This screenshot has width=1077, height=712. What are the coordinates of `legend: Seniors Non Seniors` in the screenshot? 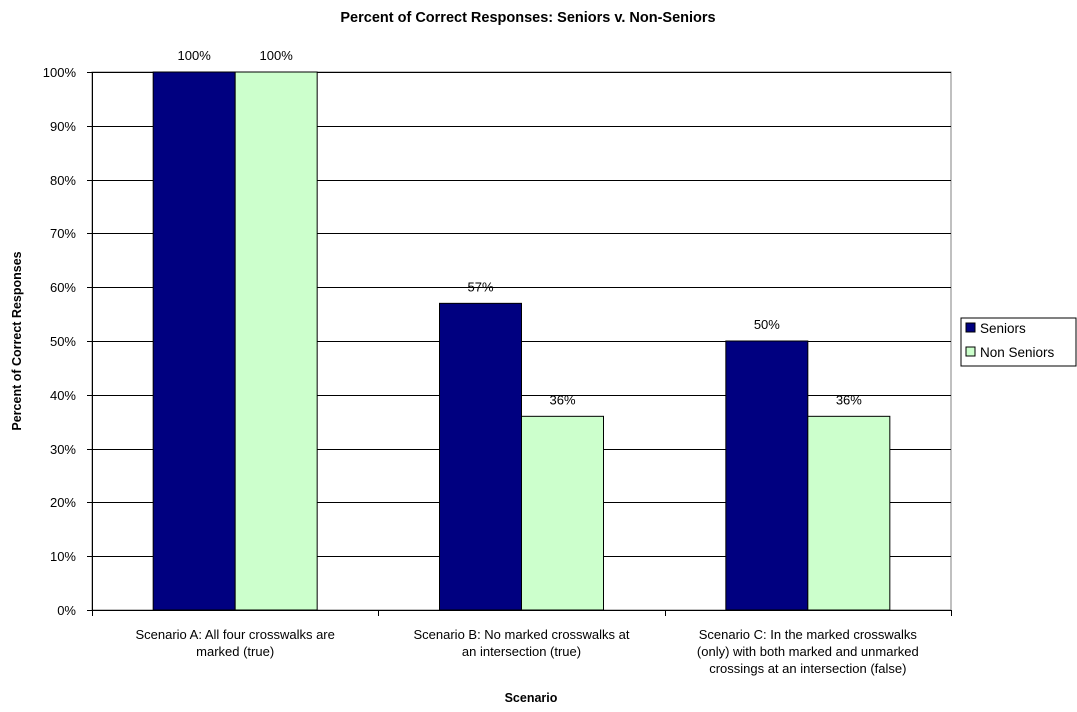 It's located at (1018, 342).